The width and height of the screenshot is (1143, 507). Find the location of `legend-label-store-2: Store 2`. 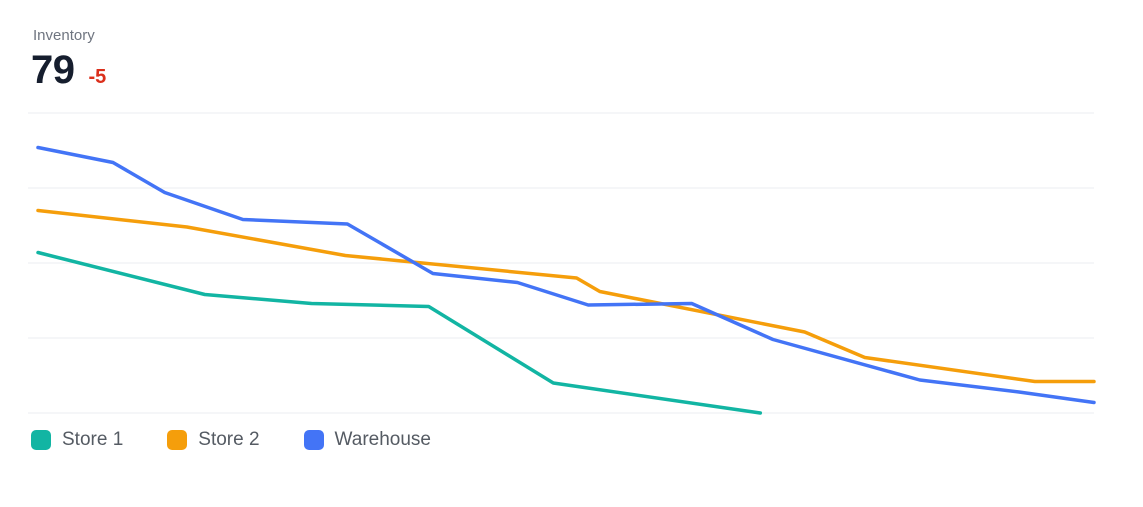

legend-label-store-2: Store 2 is located at coordinates (229, 439).